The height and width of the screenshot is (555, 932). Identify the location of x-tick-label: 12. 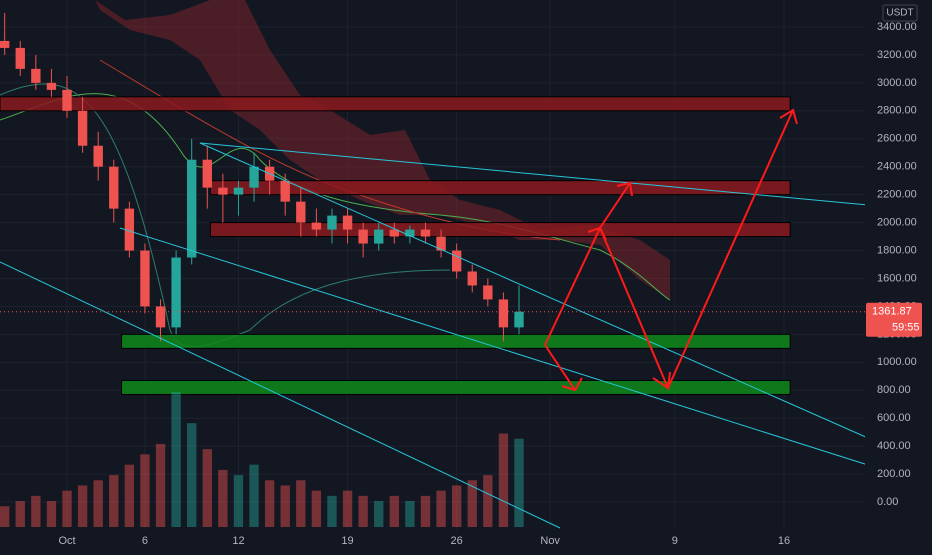
(238, 541).